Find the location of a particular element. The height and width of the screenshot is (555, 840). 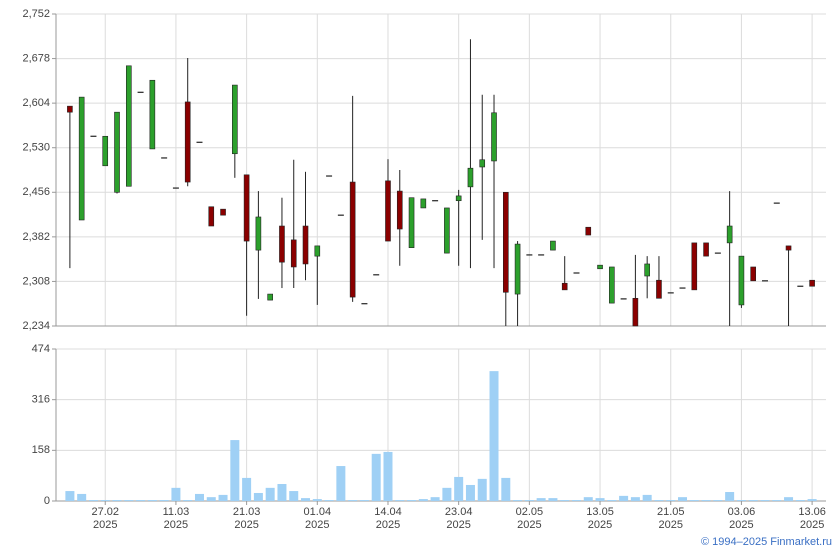

y-tick-label: 2,678 is located at coordinates (36, 58).